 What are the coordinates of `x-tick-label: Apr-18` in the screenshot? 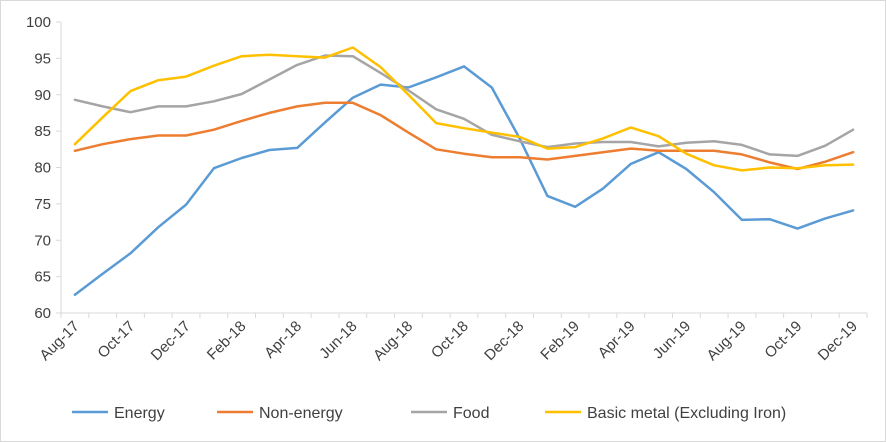 It's located at (283, 340).